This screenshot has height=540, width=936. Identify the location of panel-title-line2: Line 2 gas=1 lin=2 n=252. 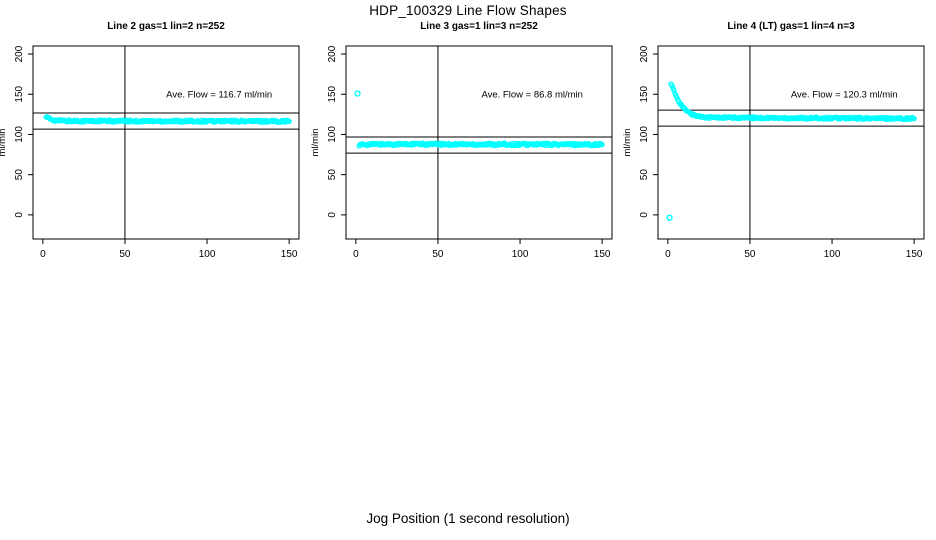
(166, 26).